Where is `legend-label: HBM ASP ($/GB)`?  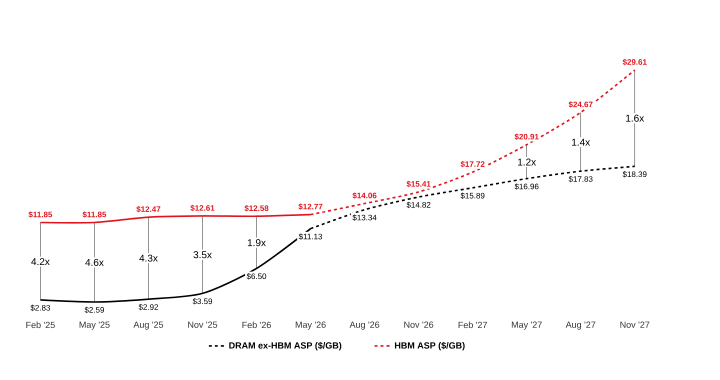
legend-label: HBM ASP ($/GB) is located at coordinates (429, 346).